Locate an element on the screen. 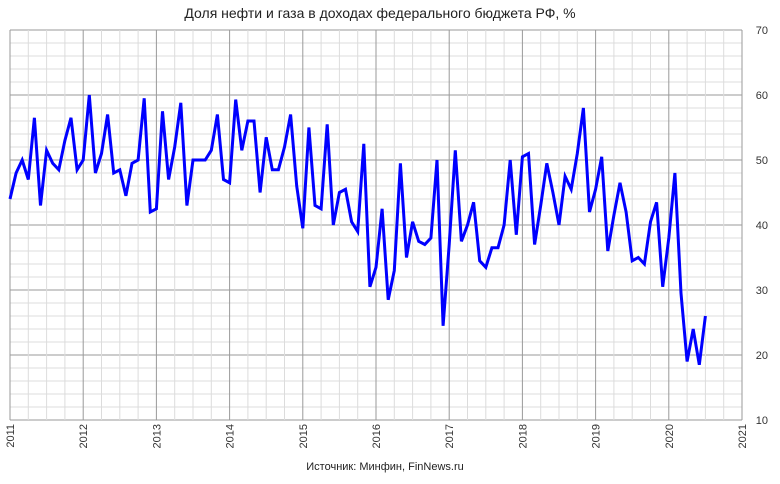  x-tick-label: 2015 is located at coordinates (304, 436).